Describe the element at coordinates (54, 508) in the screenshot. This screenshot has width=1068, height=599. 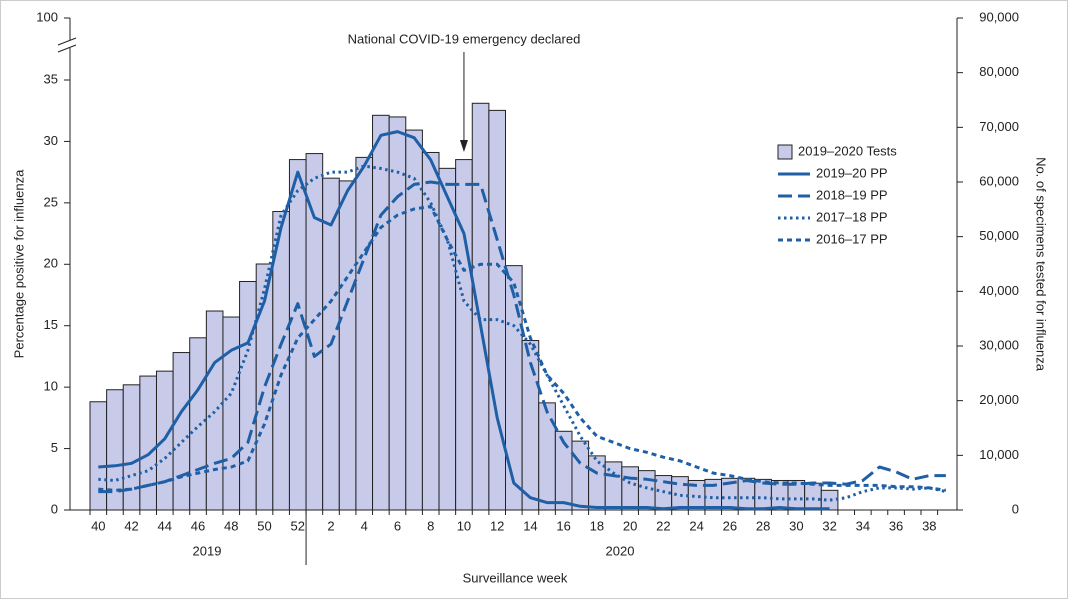
I see `y-tick-label: 0` at that location.